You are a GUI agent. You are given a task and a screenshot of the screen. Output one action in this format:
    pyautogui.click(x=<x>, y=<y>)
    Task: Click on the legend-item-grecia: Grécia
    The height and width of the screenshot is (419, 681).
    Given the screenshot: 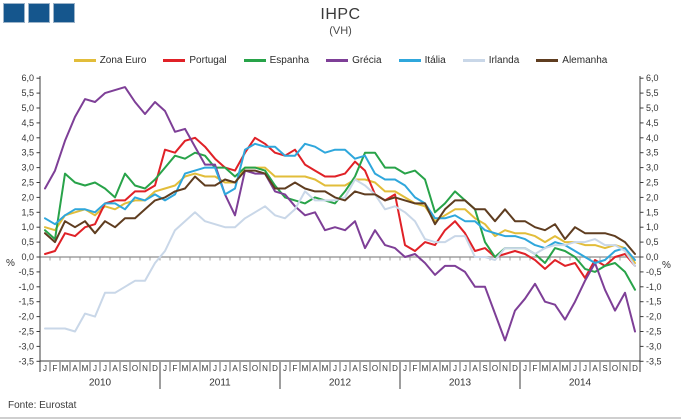 What is the action you would take?
    pyautogui.click(x=354, y=60)
    